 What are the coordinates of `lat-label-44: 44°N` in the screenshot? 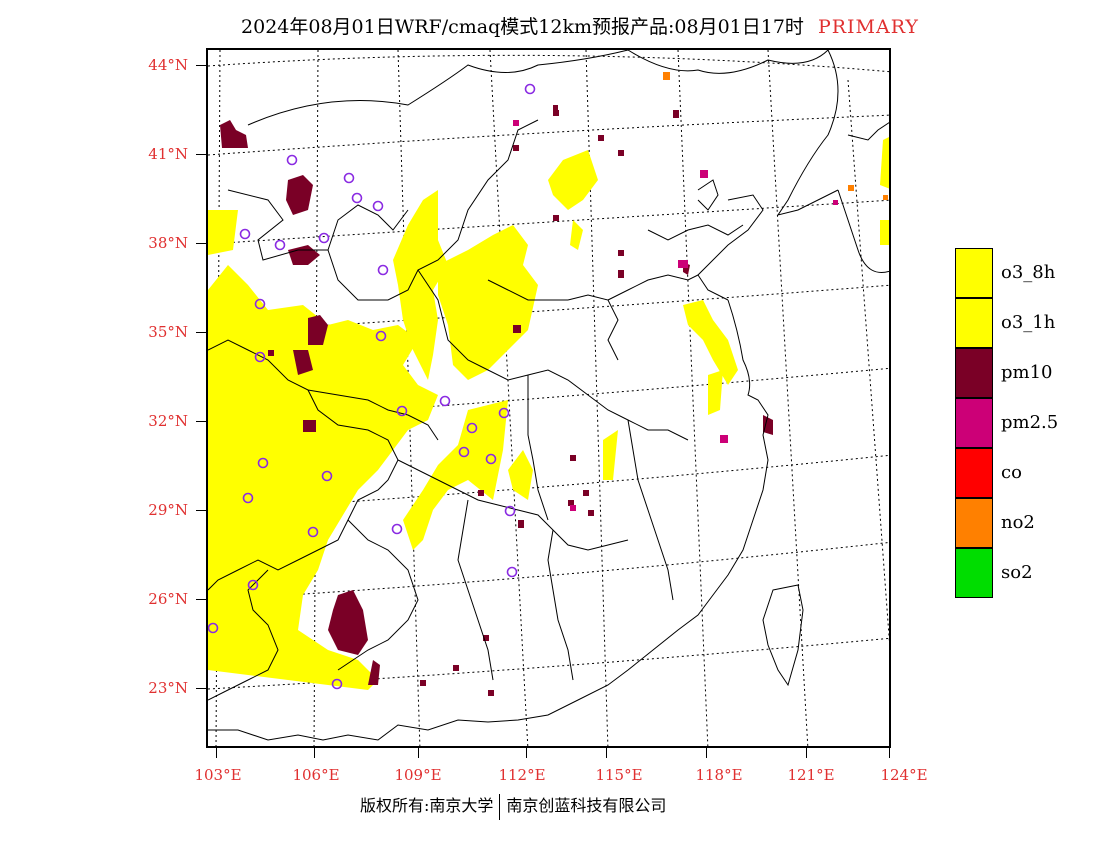 It's located at (168, 65).